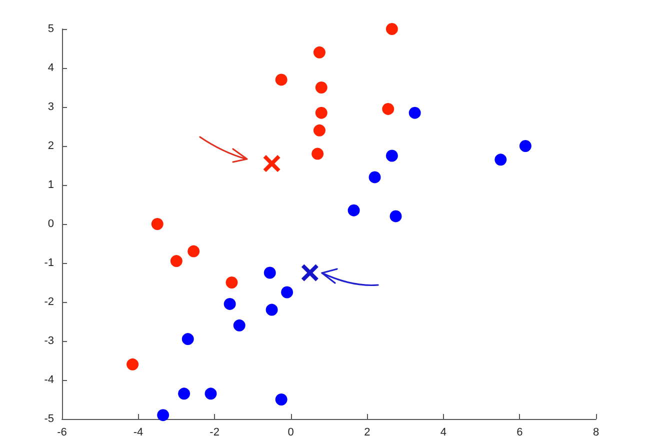 The image size is (658, 445). I want to click on y-tick-label: -2, so click(49, 302).